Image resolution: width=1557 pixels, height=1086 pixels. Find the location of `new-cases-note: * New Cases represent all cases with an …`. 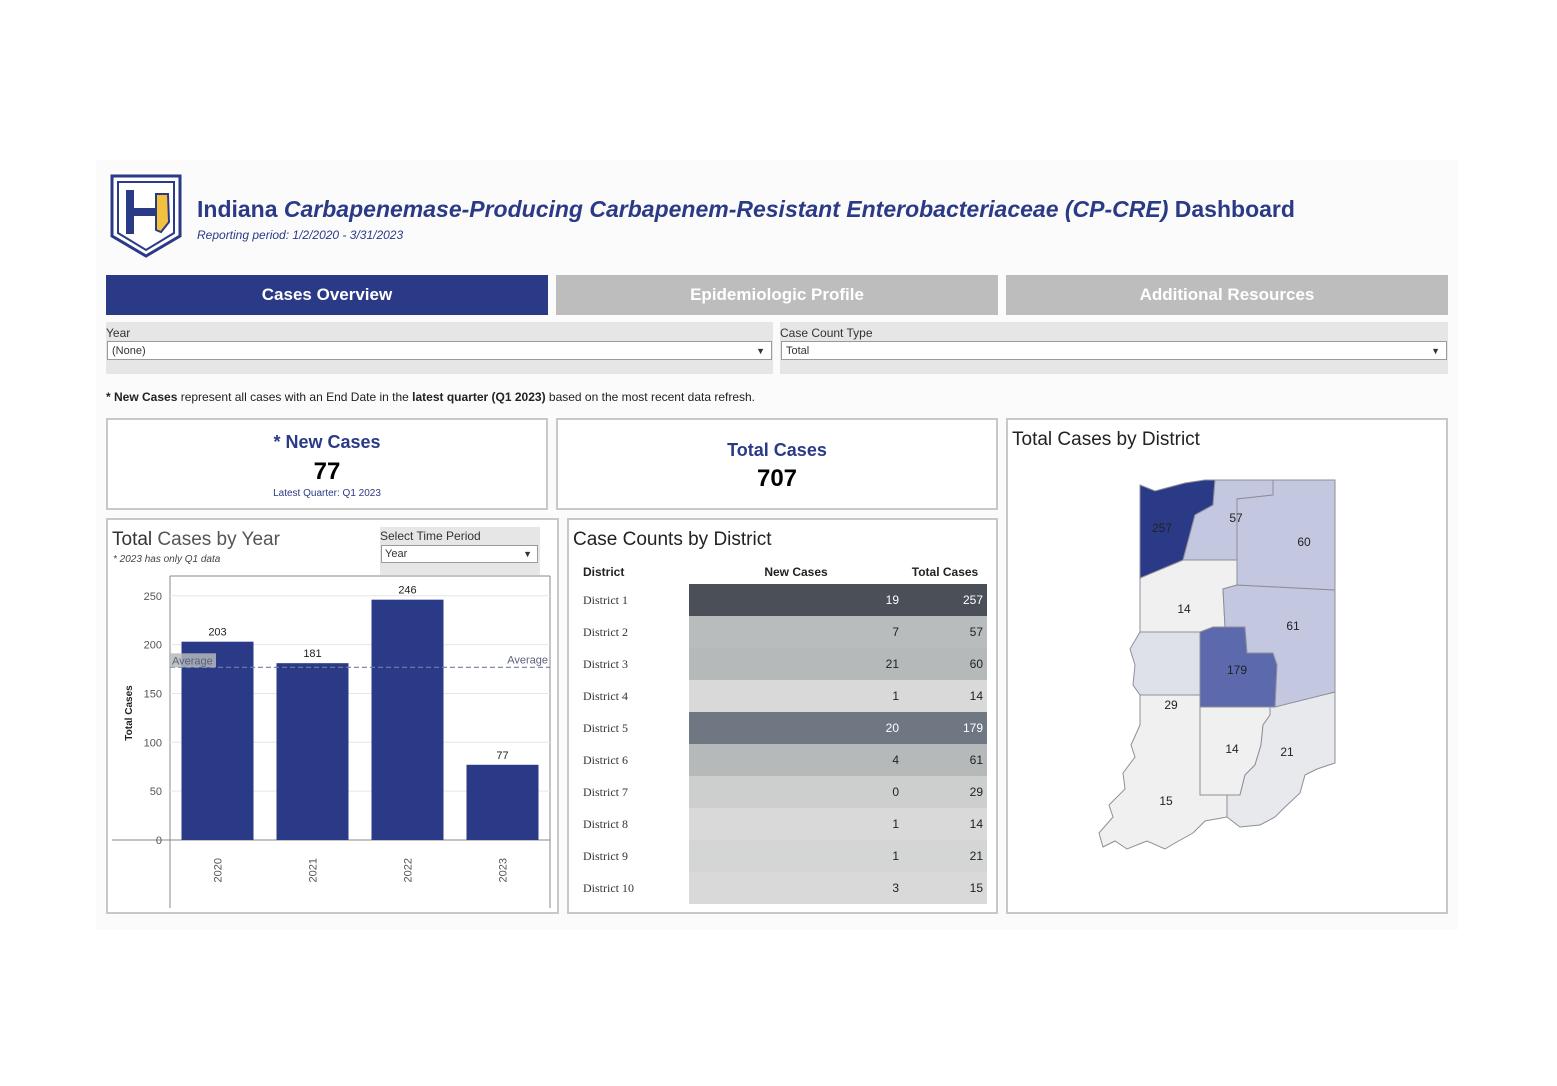

new-cases-note: * New Cases represent all cases with an … is located at coordinates (431, 397).